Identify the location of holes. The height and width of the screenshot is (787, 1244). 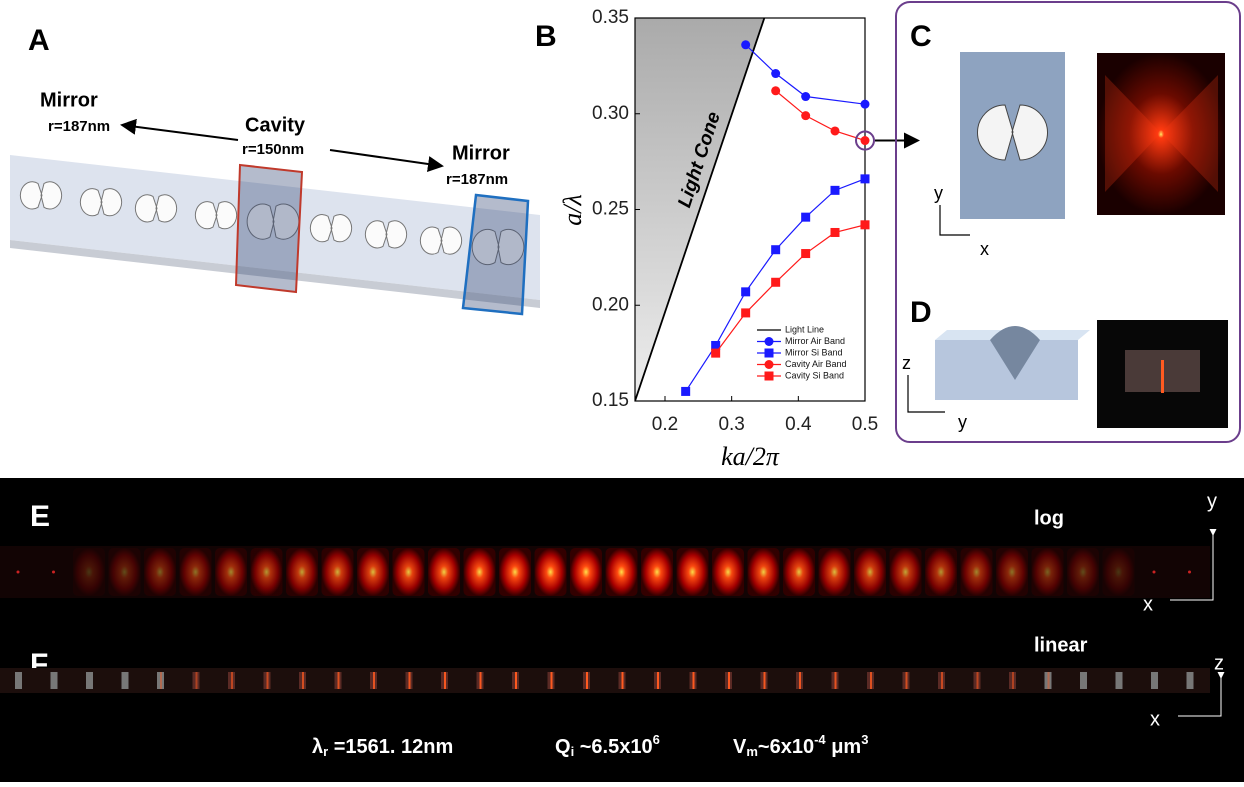
(272, 223).